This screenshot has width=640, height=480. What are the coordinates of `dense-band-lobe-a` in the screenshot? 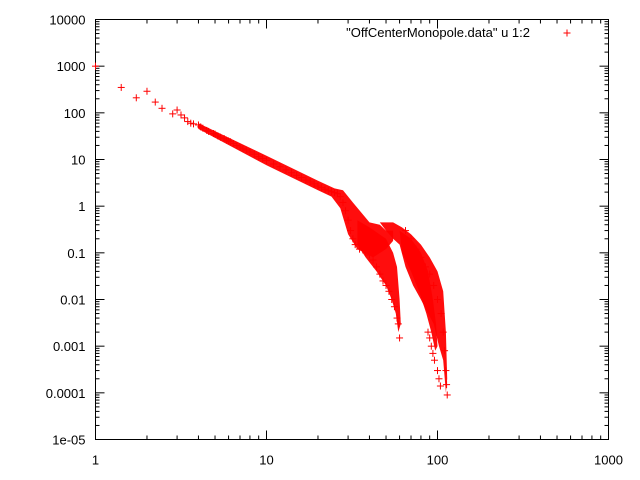 It's located at (379, 276).